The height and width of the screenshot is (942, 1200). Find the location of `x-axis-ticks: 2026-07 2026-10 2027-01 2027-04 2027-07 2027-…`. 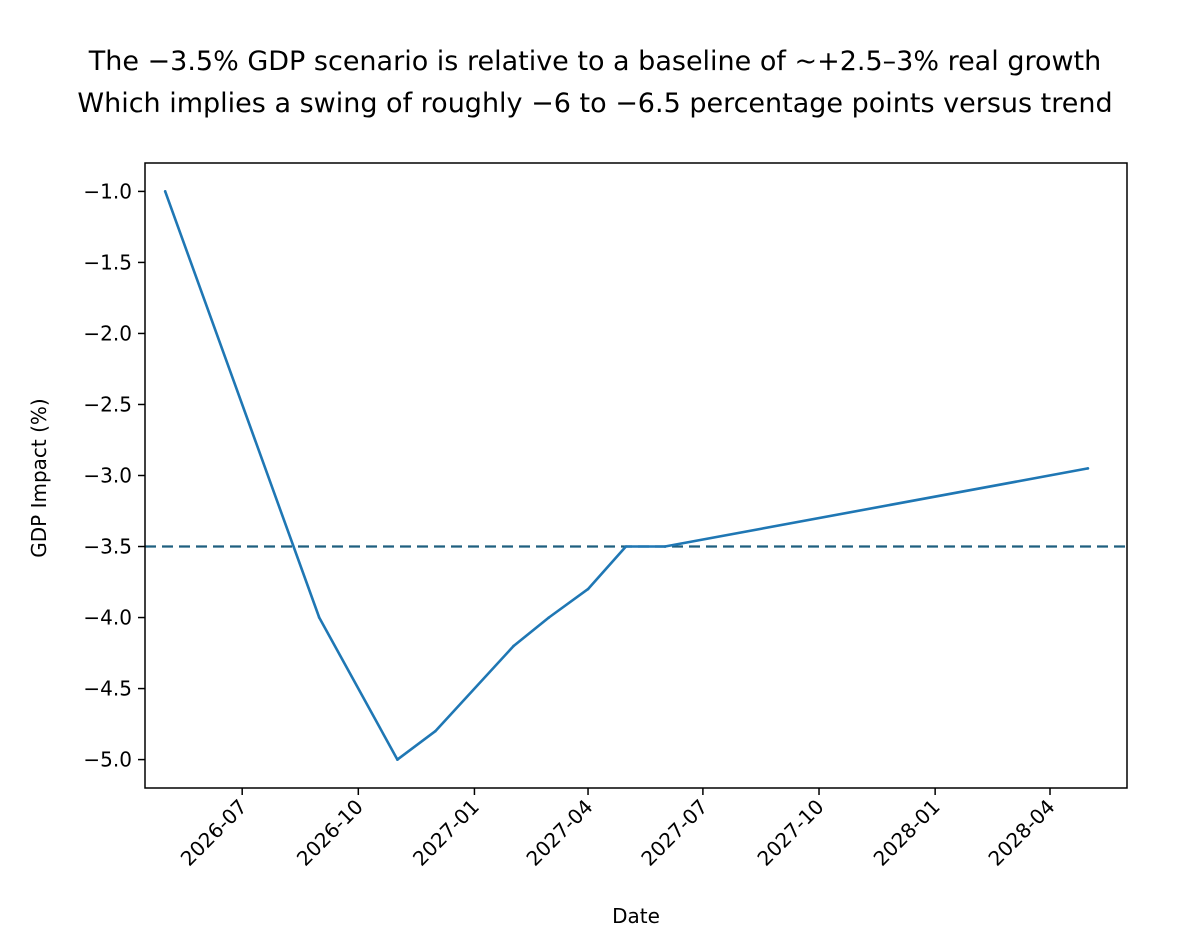

x-axis-ticks: 2026-07 2026-10 2027-01 2027-04 2027-07 2027-… is located at coordinates (618, 829).